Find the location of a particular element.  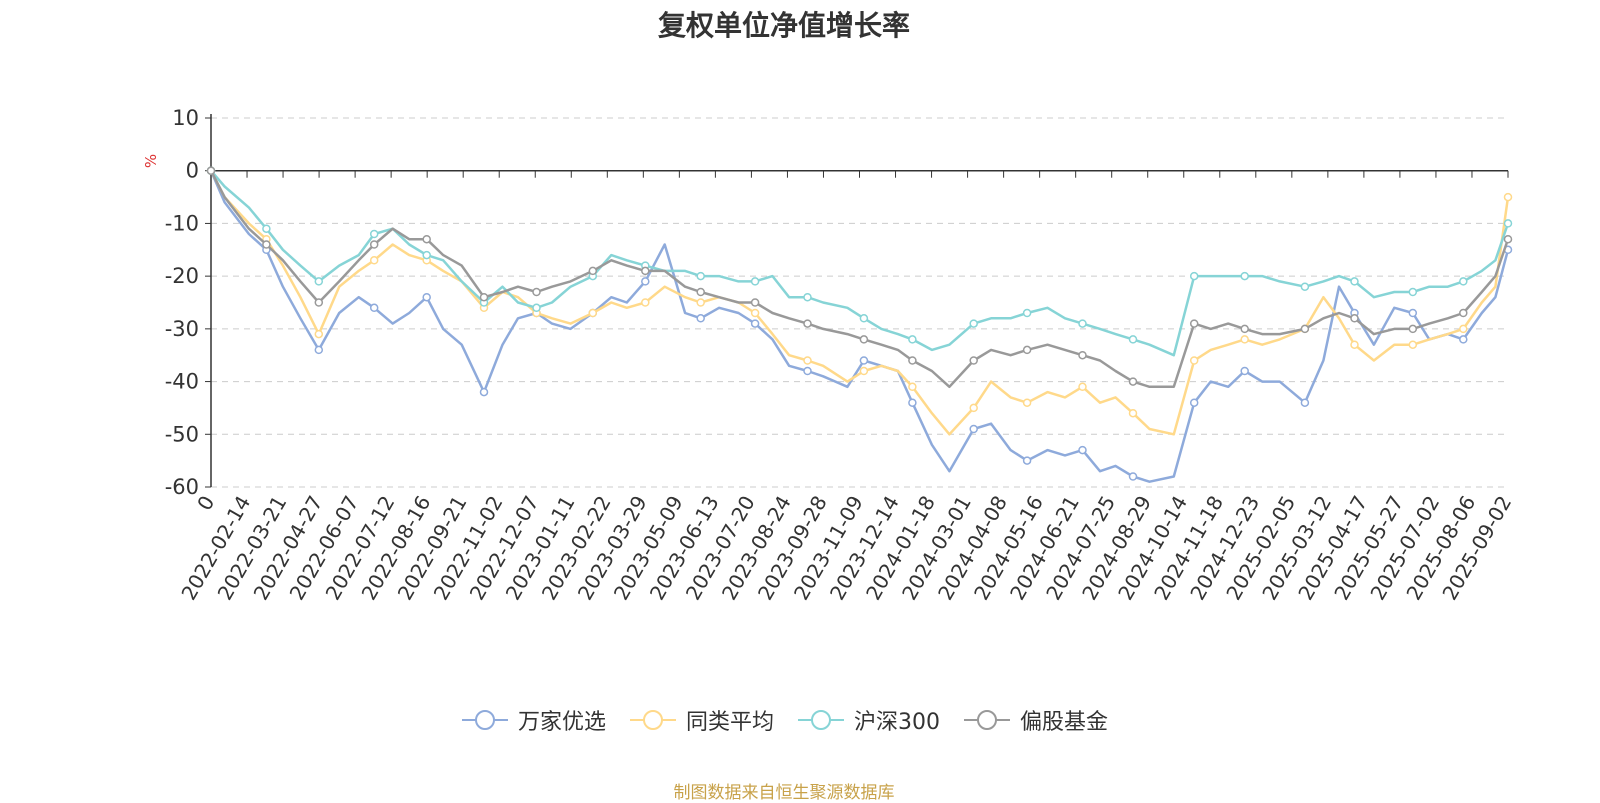

y-tick-label: -20 is located at coordinates (182, 276).